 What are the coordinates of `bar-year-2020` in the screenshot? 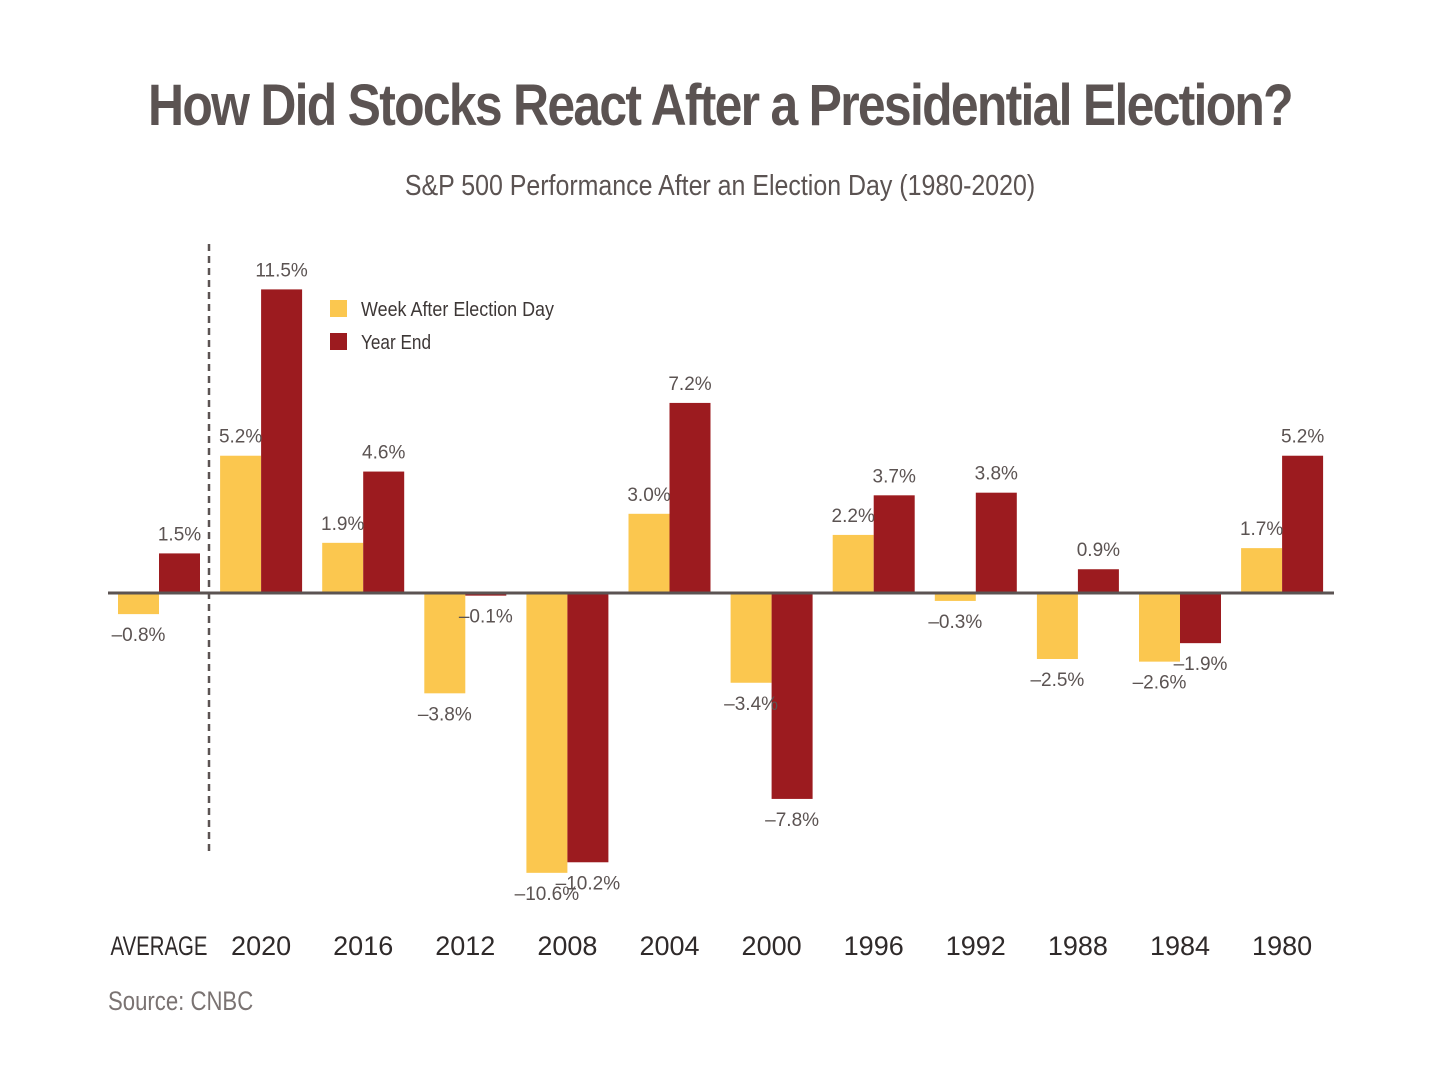 It's located at (282, 441).